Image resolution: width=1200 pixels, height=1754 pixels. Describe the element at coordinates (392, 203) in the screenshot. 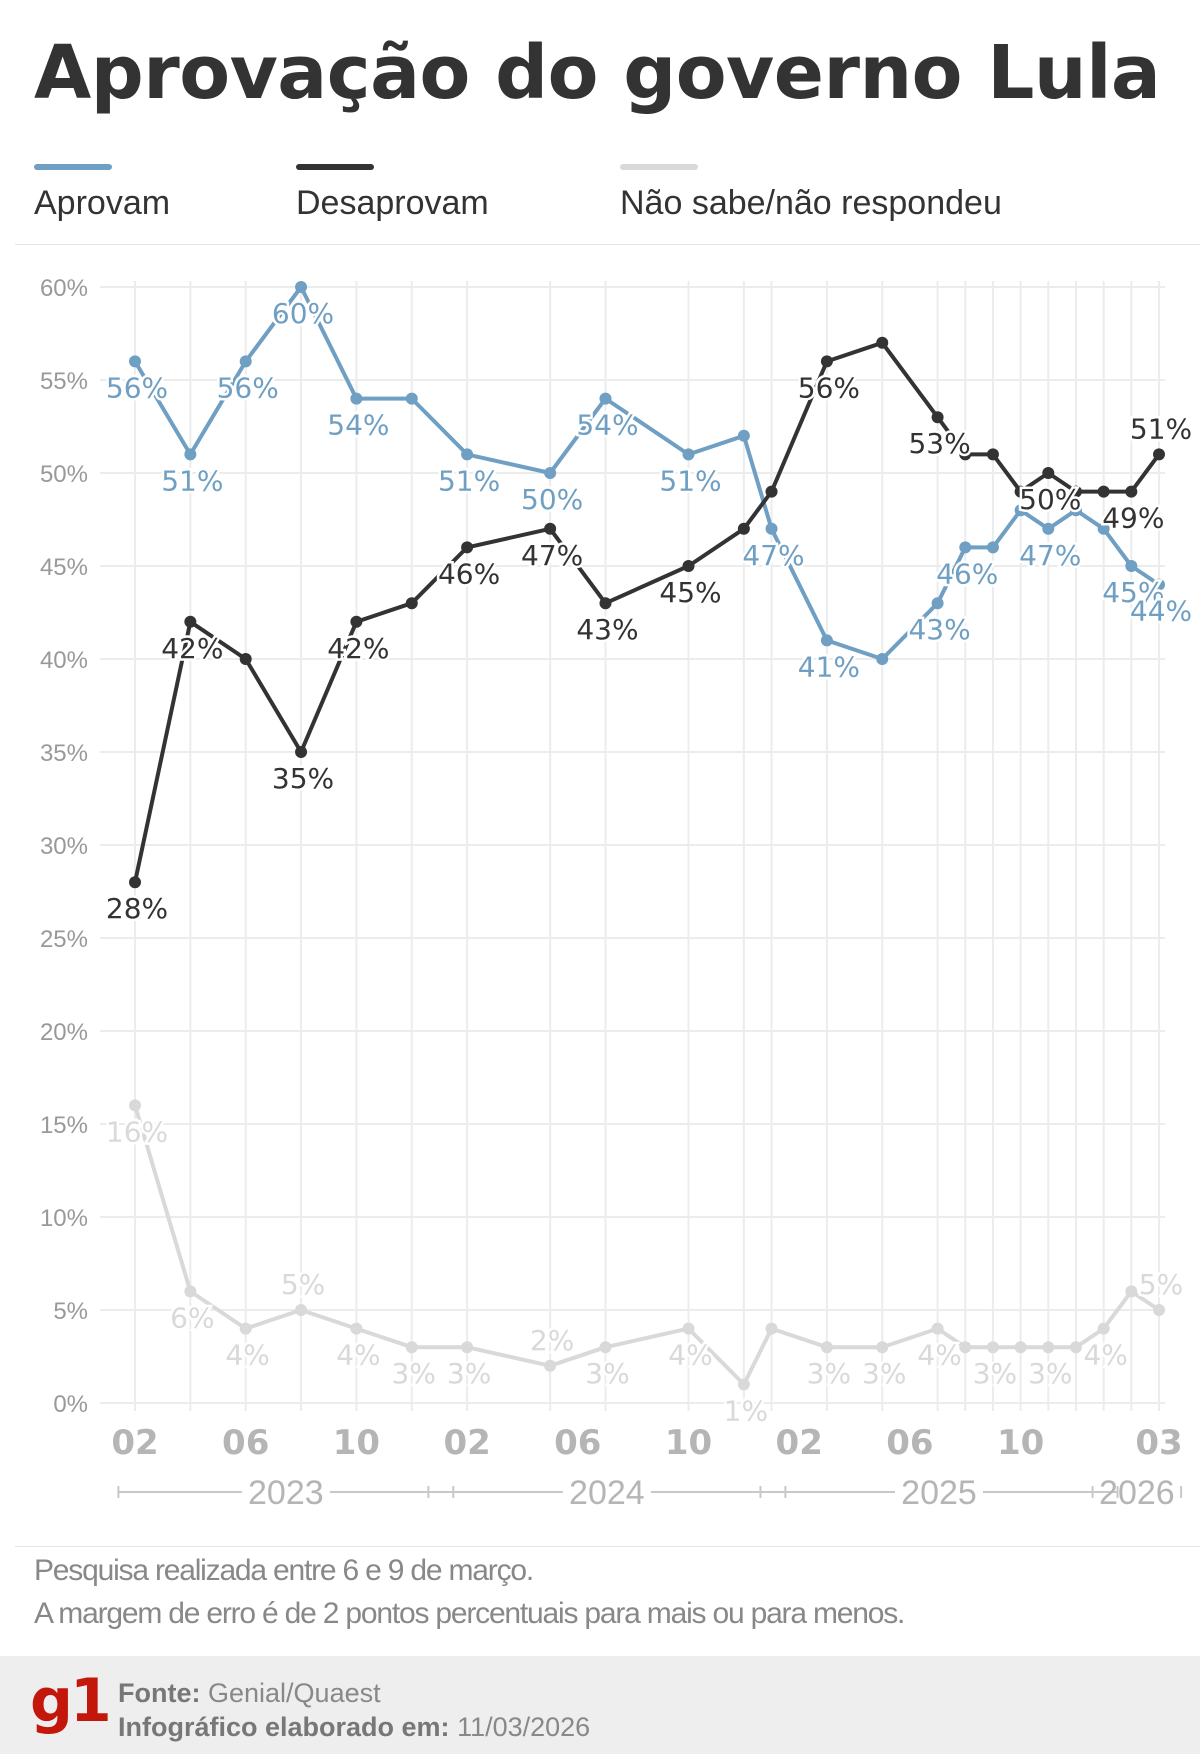

I see `legend-label: Desaprovam` at that location.